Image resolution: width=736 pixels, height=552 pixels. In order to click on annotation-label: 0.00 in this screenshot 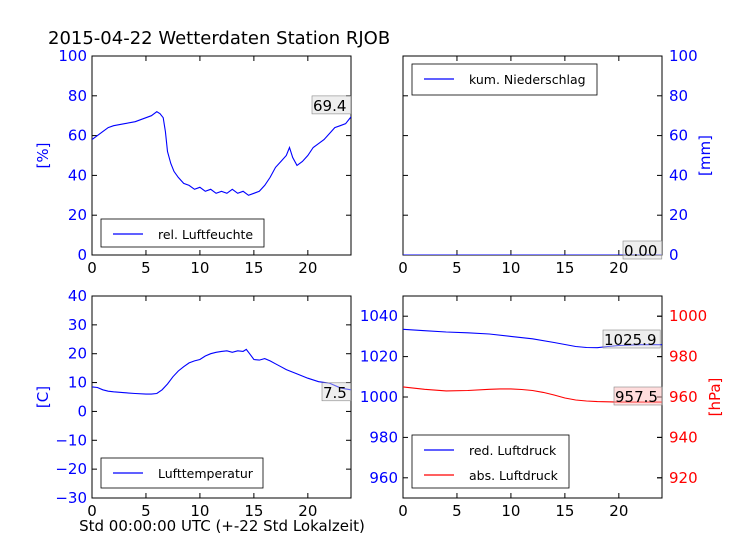, I will do `click(640, 251)`.